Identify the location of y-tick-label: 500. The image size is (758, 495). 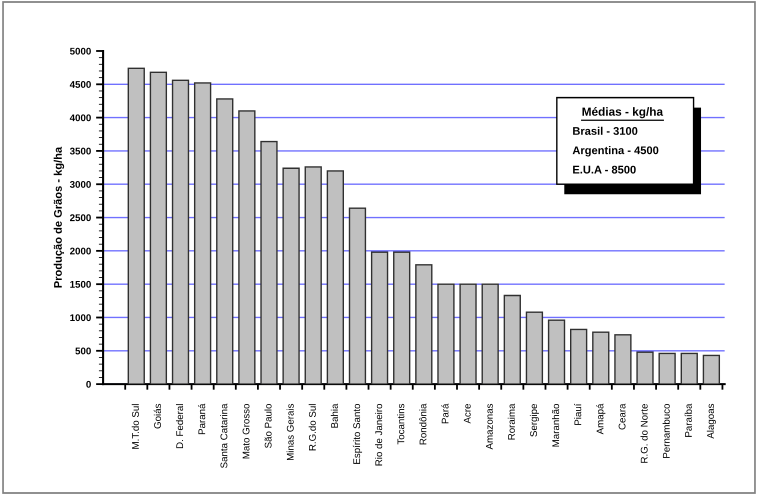
(83, 351).